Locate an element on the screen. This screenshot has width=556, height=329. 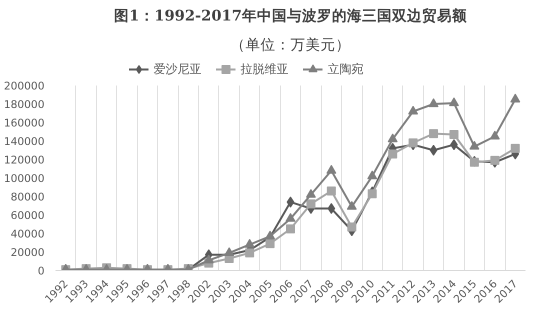
y-tick-label: 40000 is located at coordinates (27, 234).